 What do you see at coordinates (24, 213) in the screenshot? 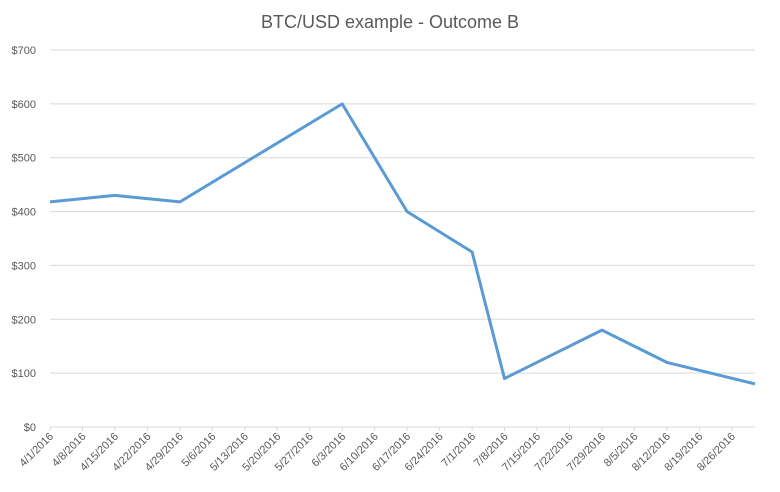
I see `y-tick-label: $400` at bounding box center [24, 213].